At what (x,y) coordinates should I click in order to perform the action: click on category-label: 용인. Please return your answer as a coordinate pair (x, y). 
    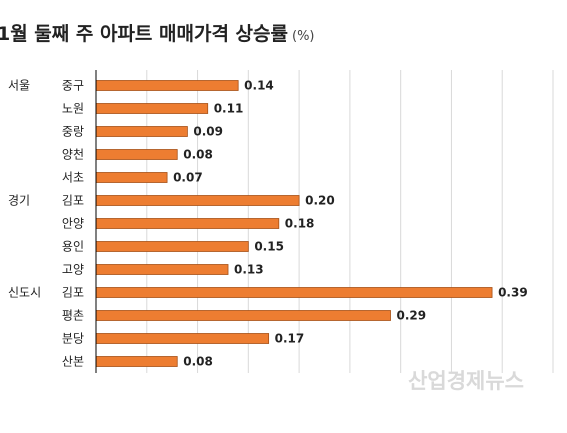
    Looking at the image, I should click on (73, 247).